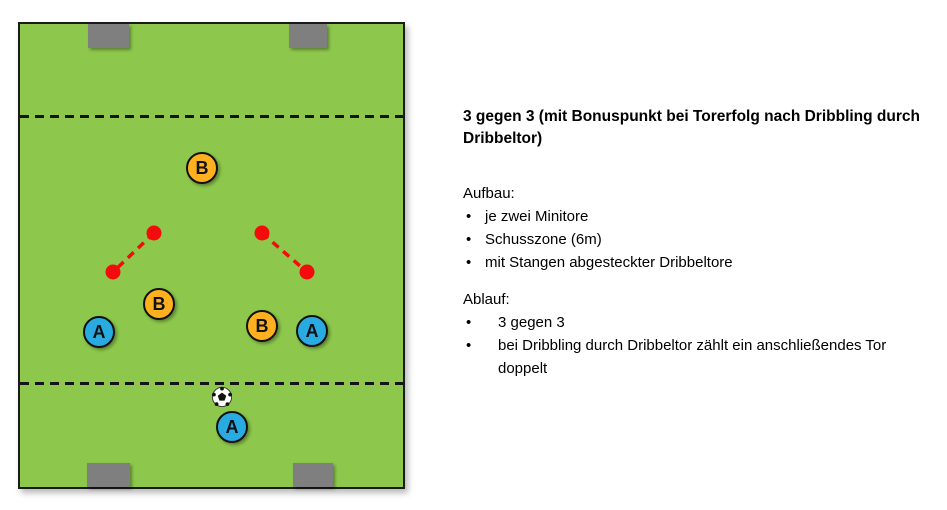  Describe the element at coordinates (609, 262) in the screenshot. I see `bullet-text: mit Stangen abgesteckter Dribbeltore` at that location.